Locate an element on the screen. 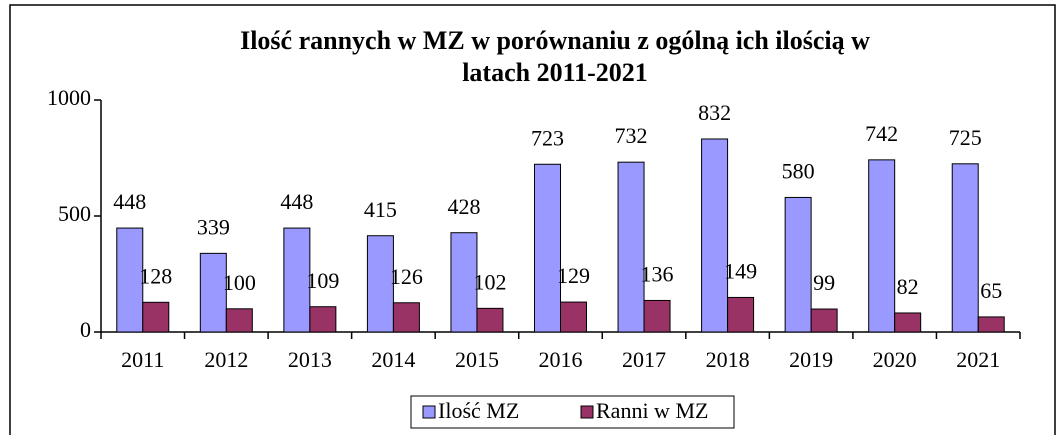 This screenshot has height=435, width=1063. x-tick-label: 2016 is located at coordinates (561, 359).